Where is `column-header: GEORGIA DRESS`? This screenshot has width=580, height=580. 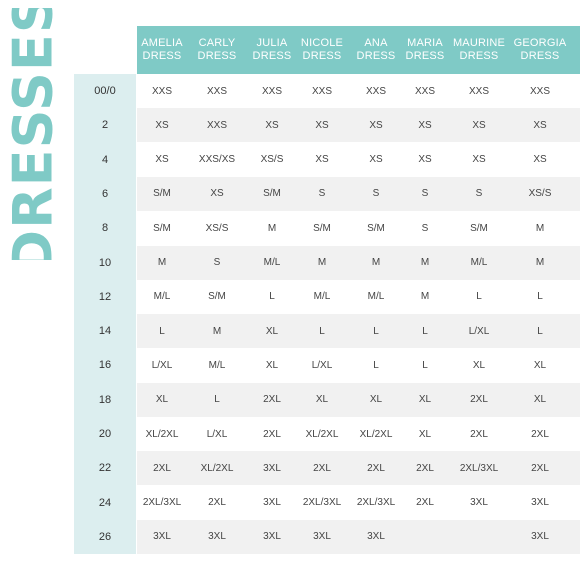
column-header: GEORGIA DRESS is located at coordinates (540, 50).